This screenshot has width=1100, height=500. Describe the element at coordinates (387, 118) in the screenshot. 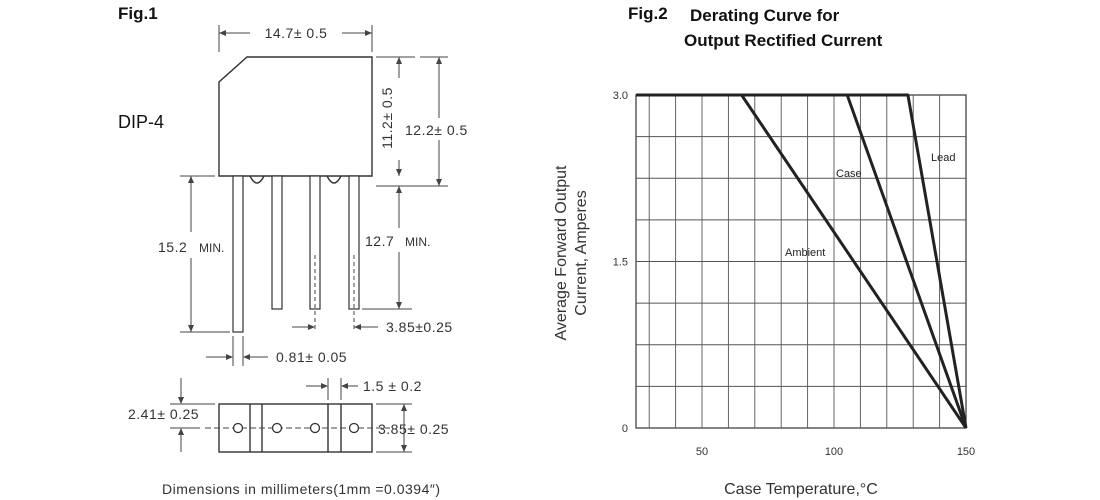

I see `dim-body-height-label: 11.2± 0.5` at that location.